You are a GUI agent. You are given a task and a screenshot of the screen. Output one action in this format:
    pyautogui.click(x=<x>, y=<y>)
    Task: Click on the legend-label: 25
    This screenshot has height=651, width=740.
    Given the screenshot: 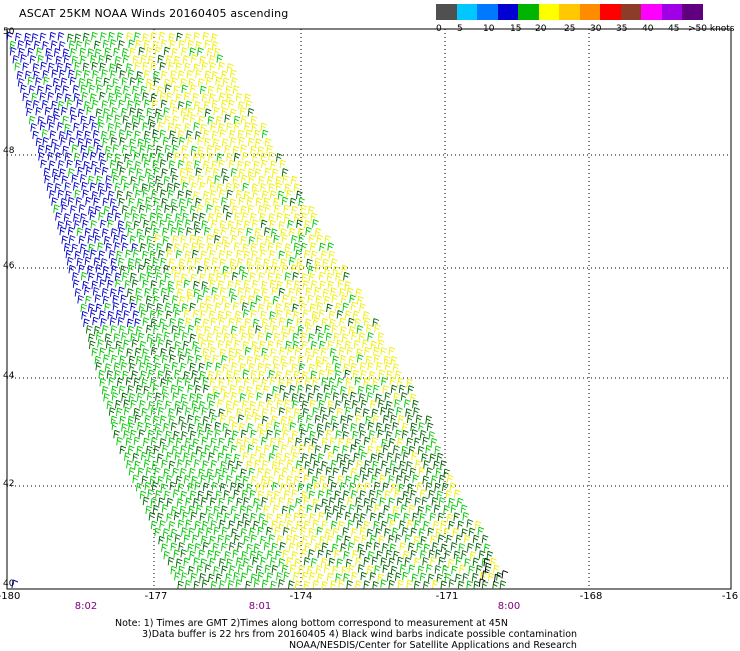 What is the action you would take?
    pyautogui.click(x=570, y=29)
    